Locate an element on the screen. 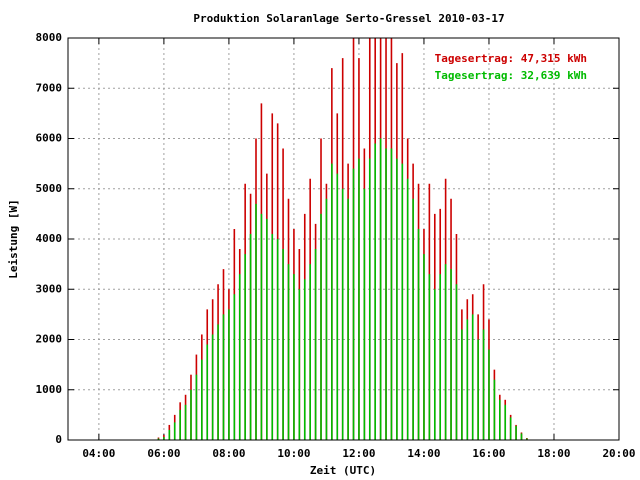  x-tick-label: 08:00 is located at coordinates (228, 453).